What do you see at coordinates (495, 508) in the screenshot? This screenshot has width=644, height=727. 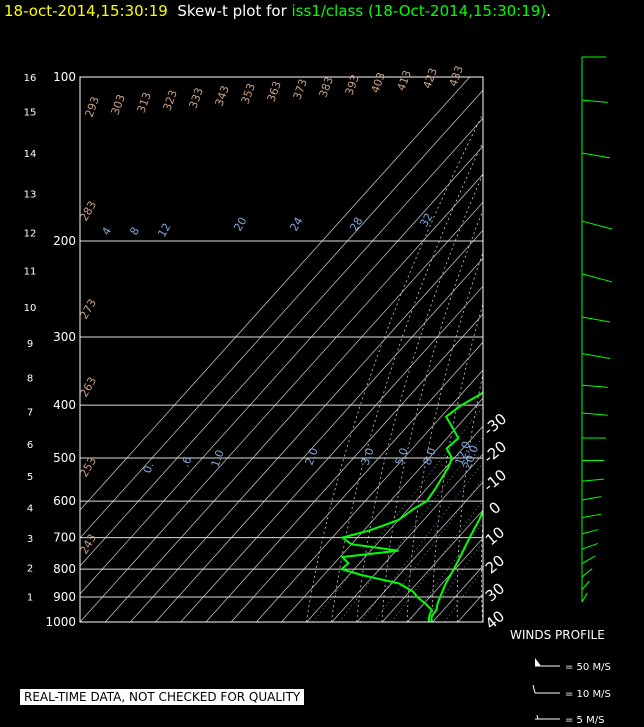 I see `temp-right-tick-label: 0` at bounding box center [495, 508].